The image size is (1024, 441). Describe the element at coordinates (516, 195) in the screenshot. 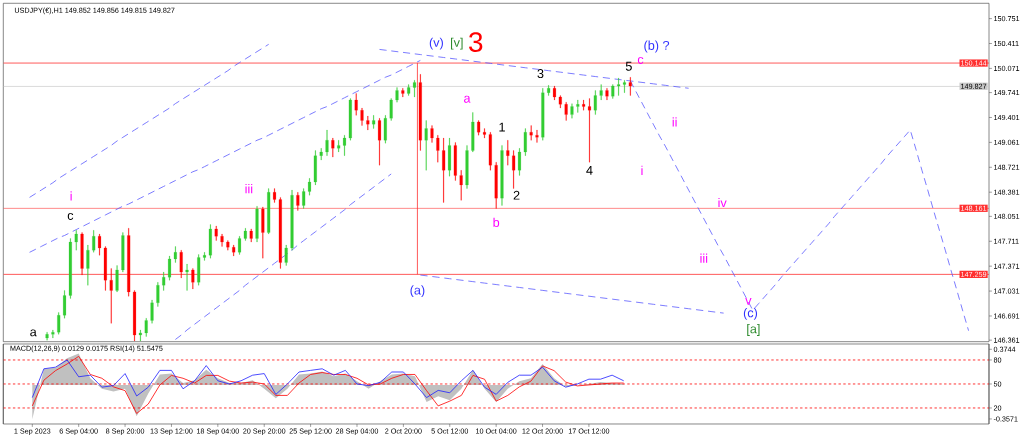

I see `annotation: 2` at that location.